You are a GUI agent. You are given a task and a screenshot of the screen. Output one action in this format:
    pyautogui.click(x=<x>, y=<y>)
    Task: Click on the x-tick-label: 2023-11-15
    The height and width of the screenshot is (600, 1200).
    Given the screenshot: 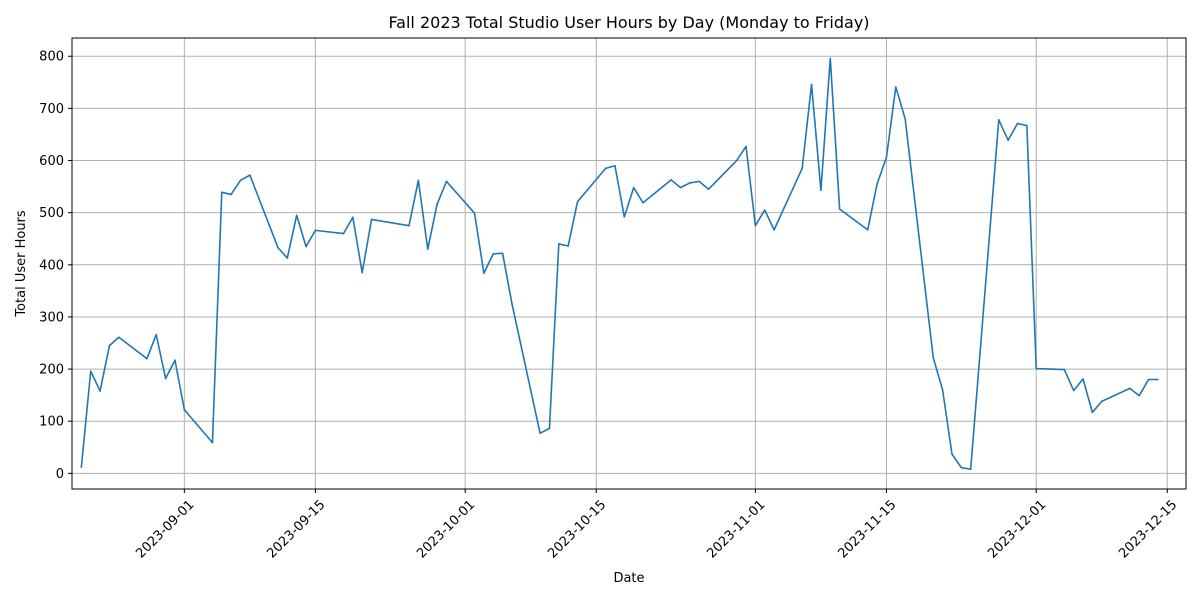 What is the action you would take?
    pyautogui.click(x=867, y=529)
    